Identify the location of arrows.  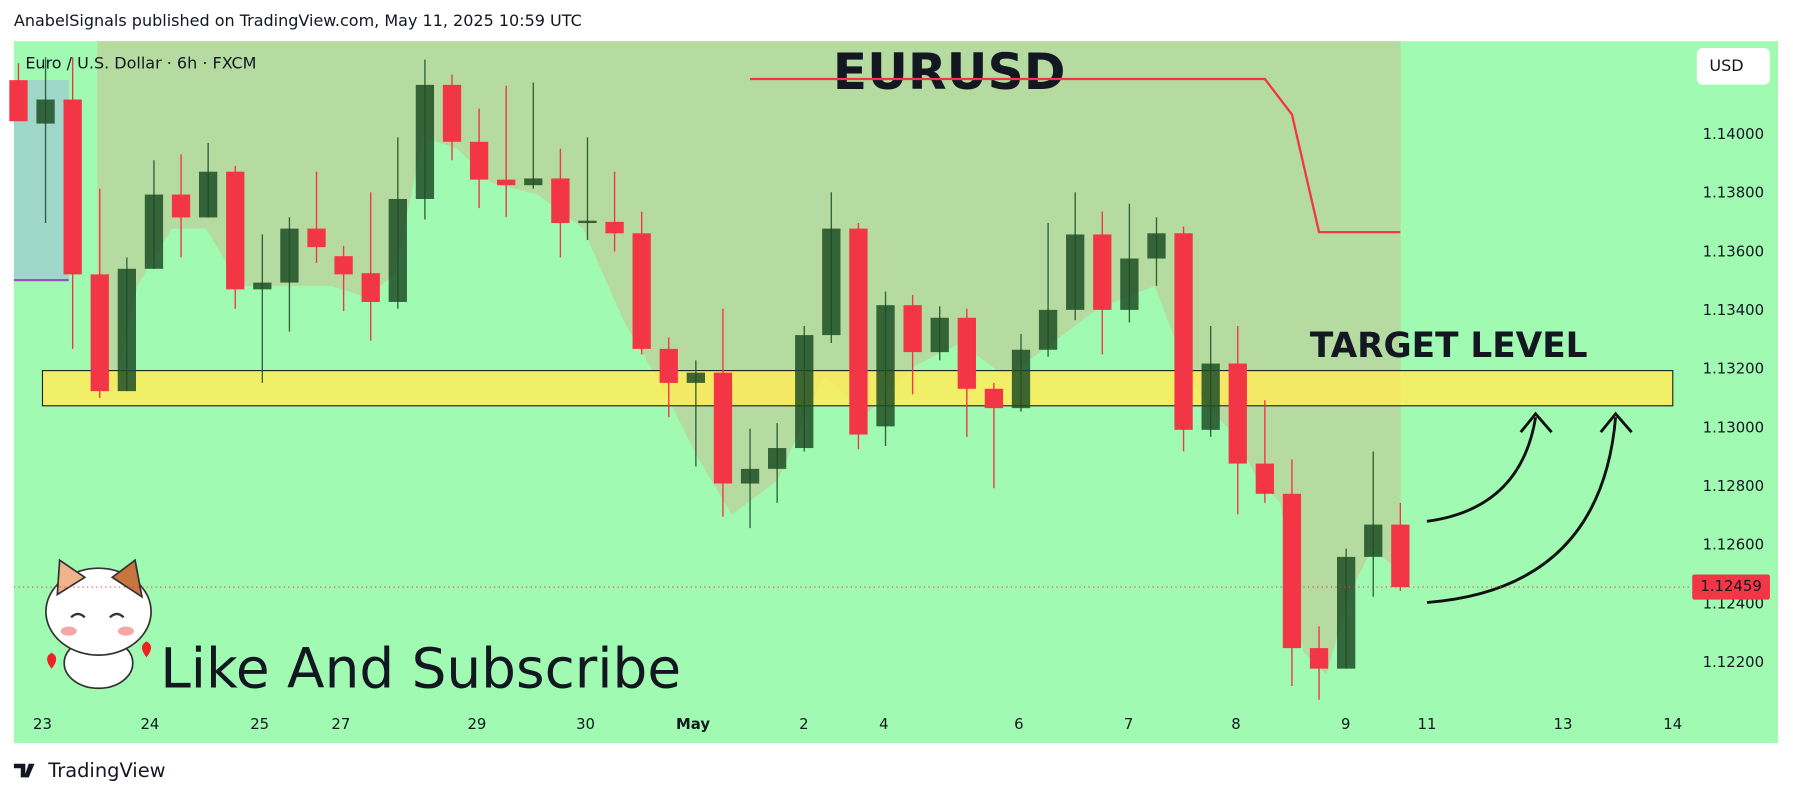
(1529, 507).